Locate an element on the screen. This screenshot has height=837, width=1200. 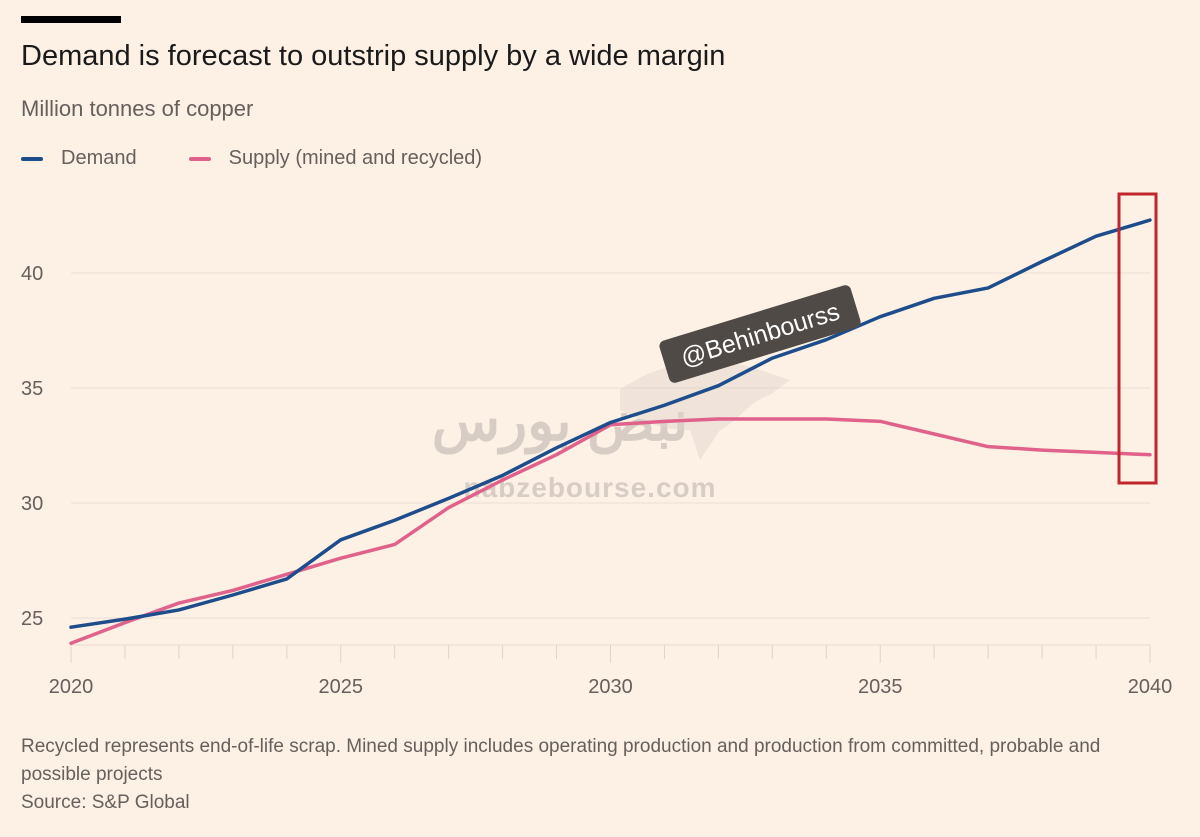
x-axis: 2020 2025 2030 2035 2040 is located at coordinates (611, 671).